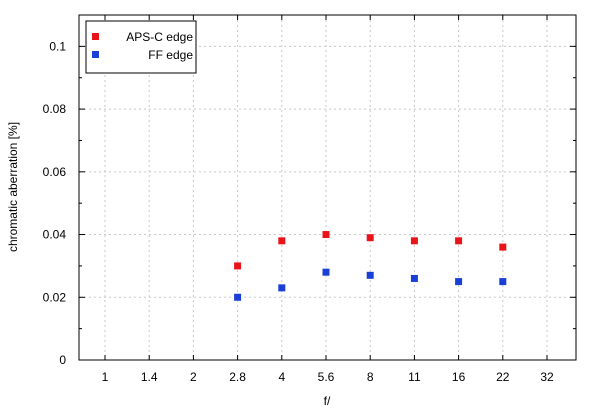 This screenshot has height=415, width=600. What do you see at coordinates (547, 377) in the screenshot?
I see `x-tick-label: 32` at bounding box center [547, 377].